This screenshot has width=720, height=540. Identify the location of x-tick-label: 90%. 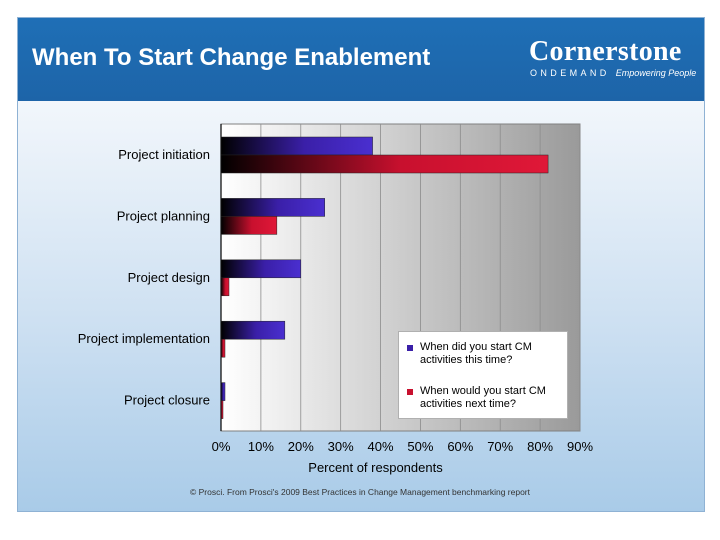
(580, 446).